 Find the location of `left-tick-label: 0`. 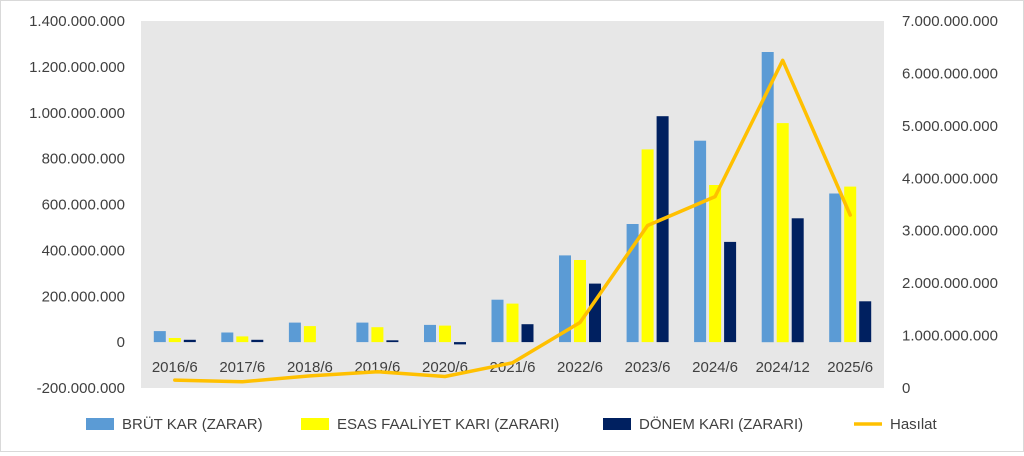

left-tick-label: 0 is located at coordinates (121, 342).